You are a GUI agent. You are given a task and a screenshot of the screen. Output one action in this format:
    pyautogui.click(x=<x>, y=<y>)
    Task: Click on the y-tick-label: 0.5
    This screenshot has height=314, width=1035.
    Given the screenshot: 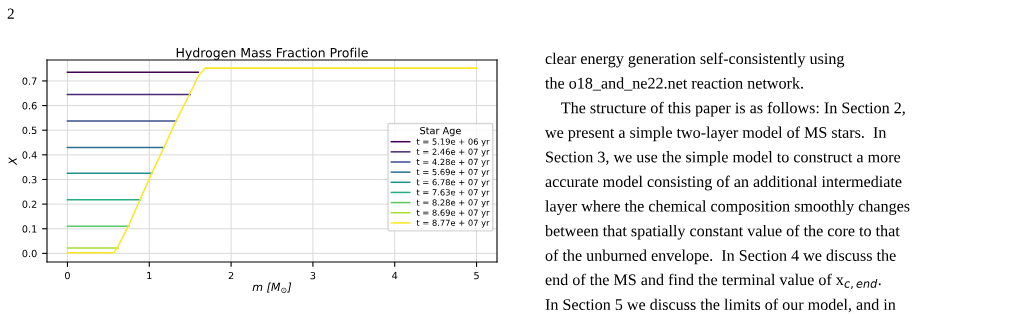 What is the action you would take?
    pyautogui.click(x=29, y=130)
    